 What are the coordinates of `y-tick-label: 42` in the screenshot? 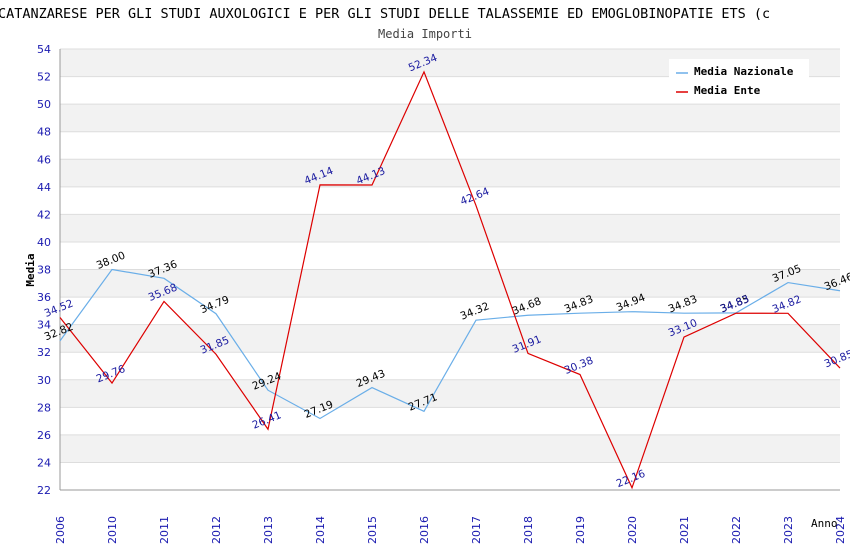 It's located at (44, 214).